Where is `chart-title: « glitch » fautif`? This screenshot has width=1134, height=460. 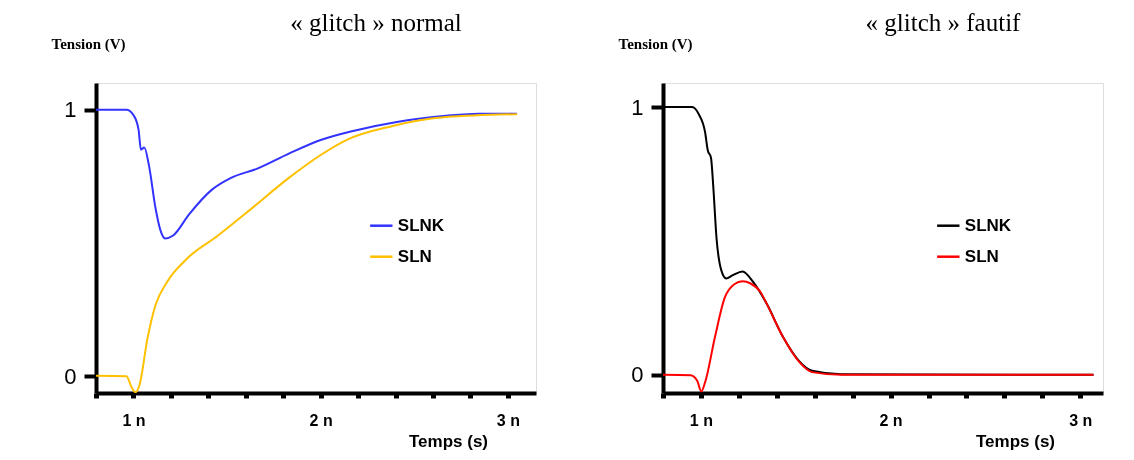 chart-title: « glitch » fautif is located at coordinates (943, 22).